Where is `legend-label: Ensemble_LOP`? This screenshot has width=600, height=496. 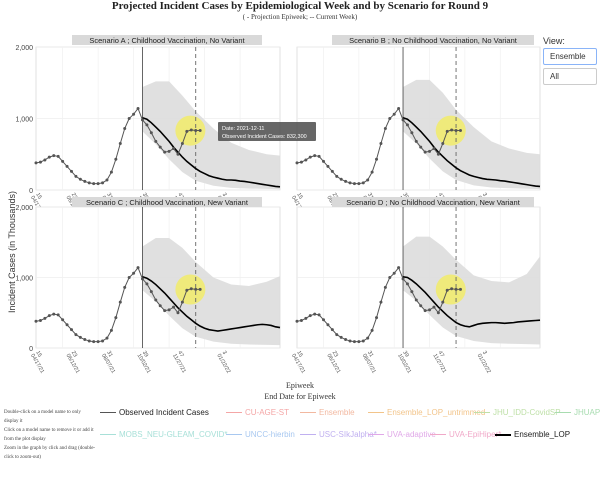
legend-label: Ensemble_LOP is located at coordinates (542, 434).